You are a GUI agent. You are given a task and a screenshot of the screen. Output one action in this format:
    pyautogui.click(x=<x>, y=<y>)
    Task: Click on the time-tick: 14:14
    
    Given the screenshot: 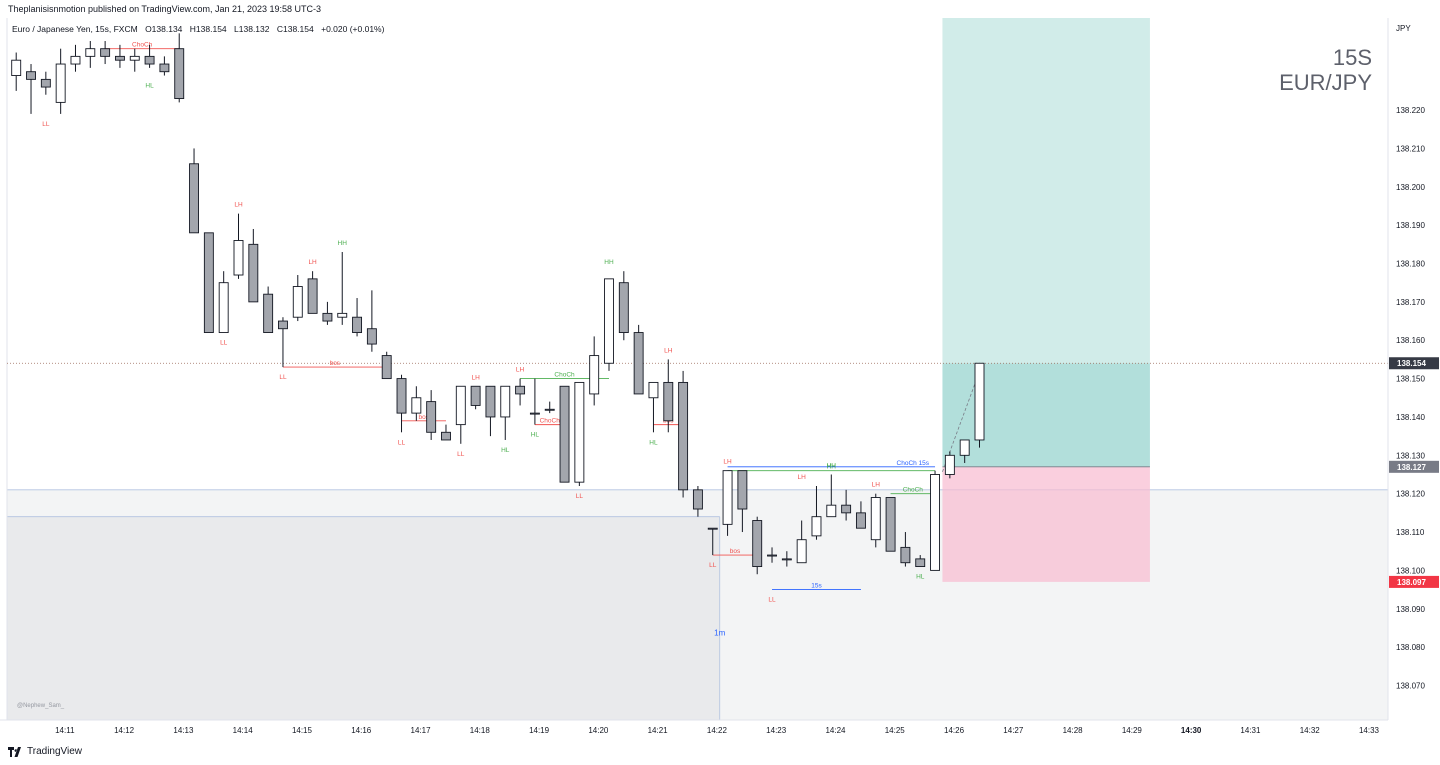 What is the action you would take?
    pyautogui.click(x=243, y=730)
    